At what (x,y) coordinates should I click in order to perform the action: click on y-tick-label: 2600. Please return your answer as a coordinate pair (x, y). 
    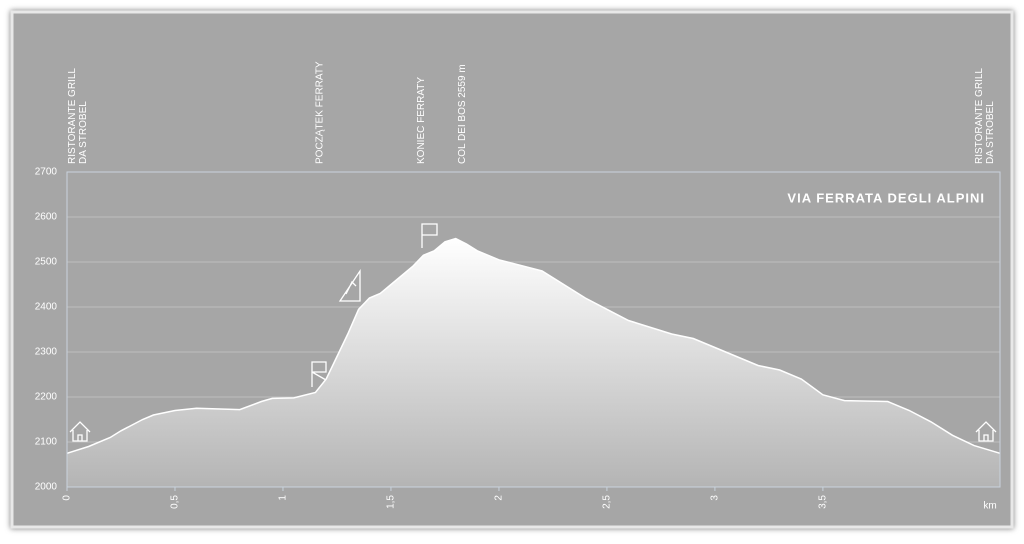
    Looking at the image, I should click on (46, 217).